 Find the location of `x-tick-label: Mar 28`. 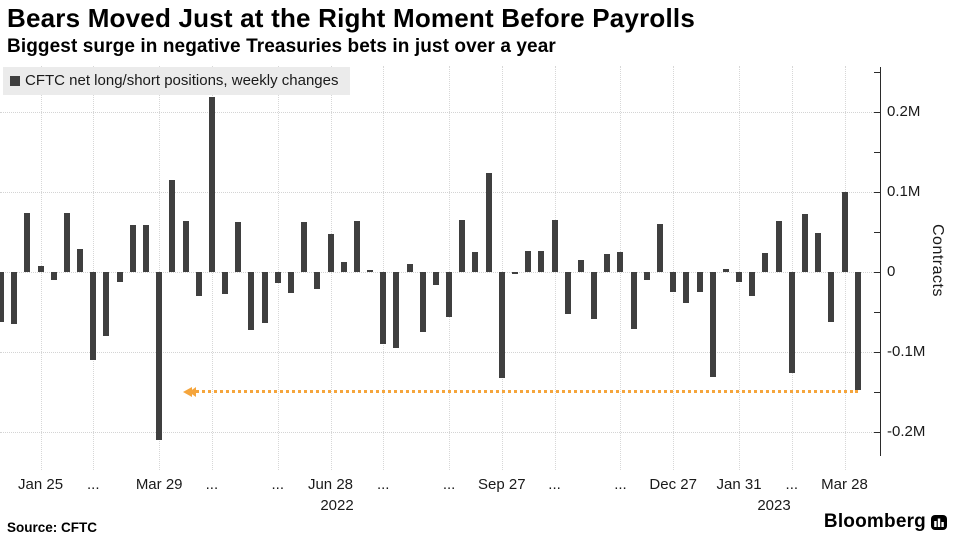

x-tick-label: Mar 28 is located at coordinates (844, 484).